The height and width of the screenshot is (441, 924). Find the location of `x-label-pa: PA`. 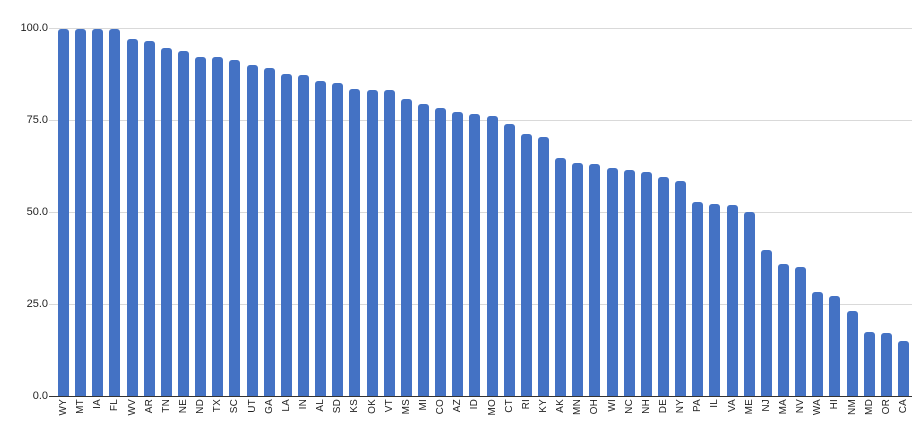

x-label-pa: PA is located at coordinates (698, 405).